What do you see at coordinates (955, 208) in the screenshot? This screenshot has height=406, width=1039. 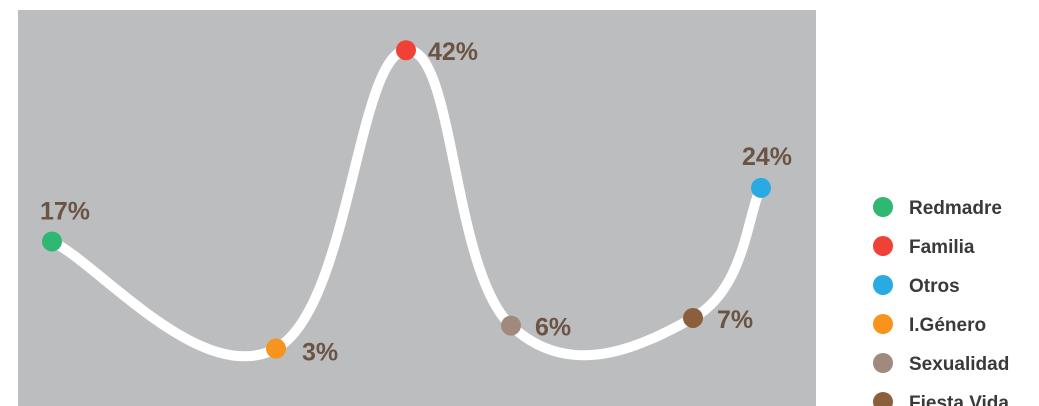 I see `legend-label-1: Redmadre` at bounding box center [955, 208].